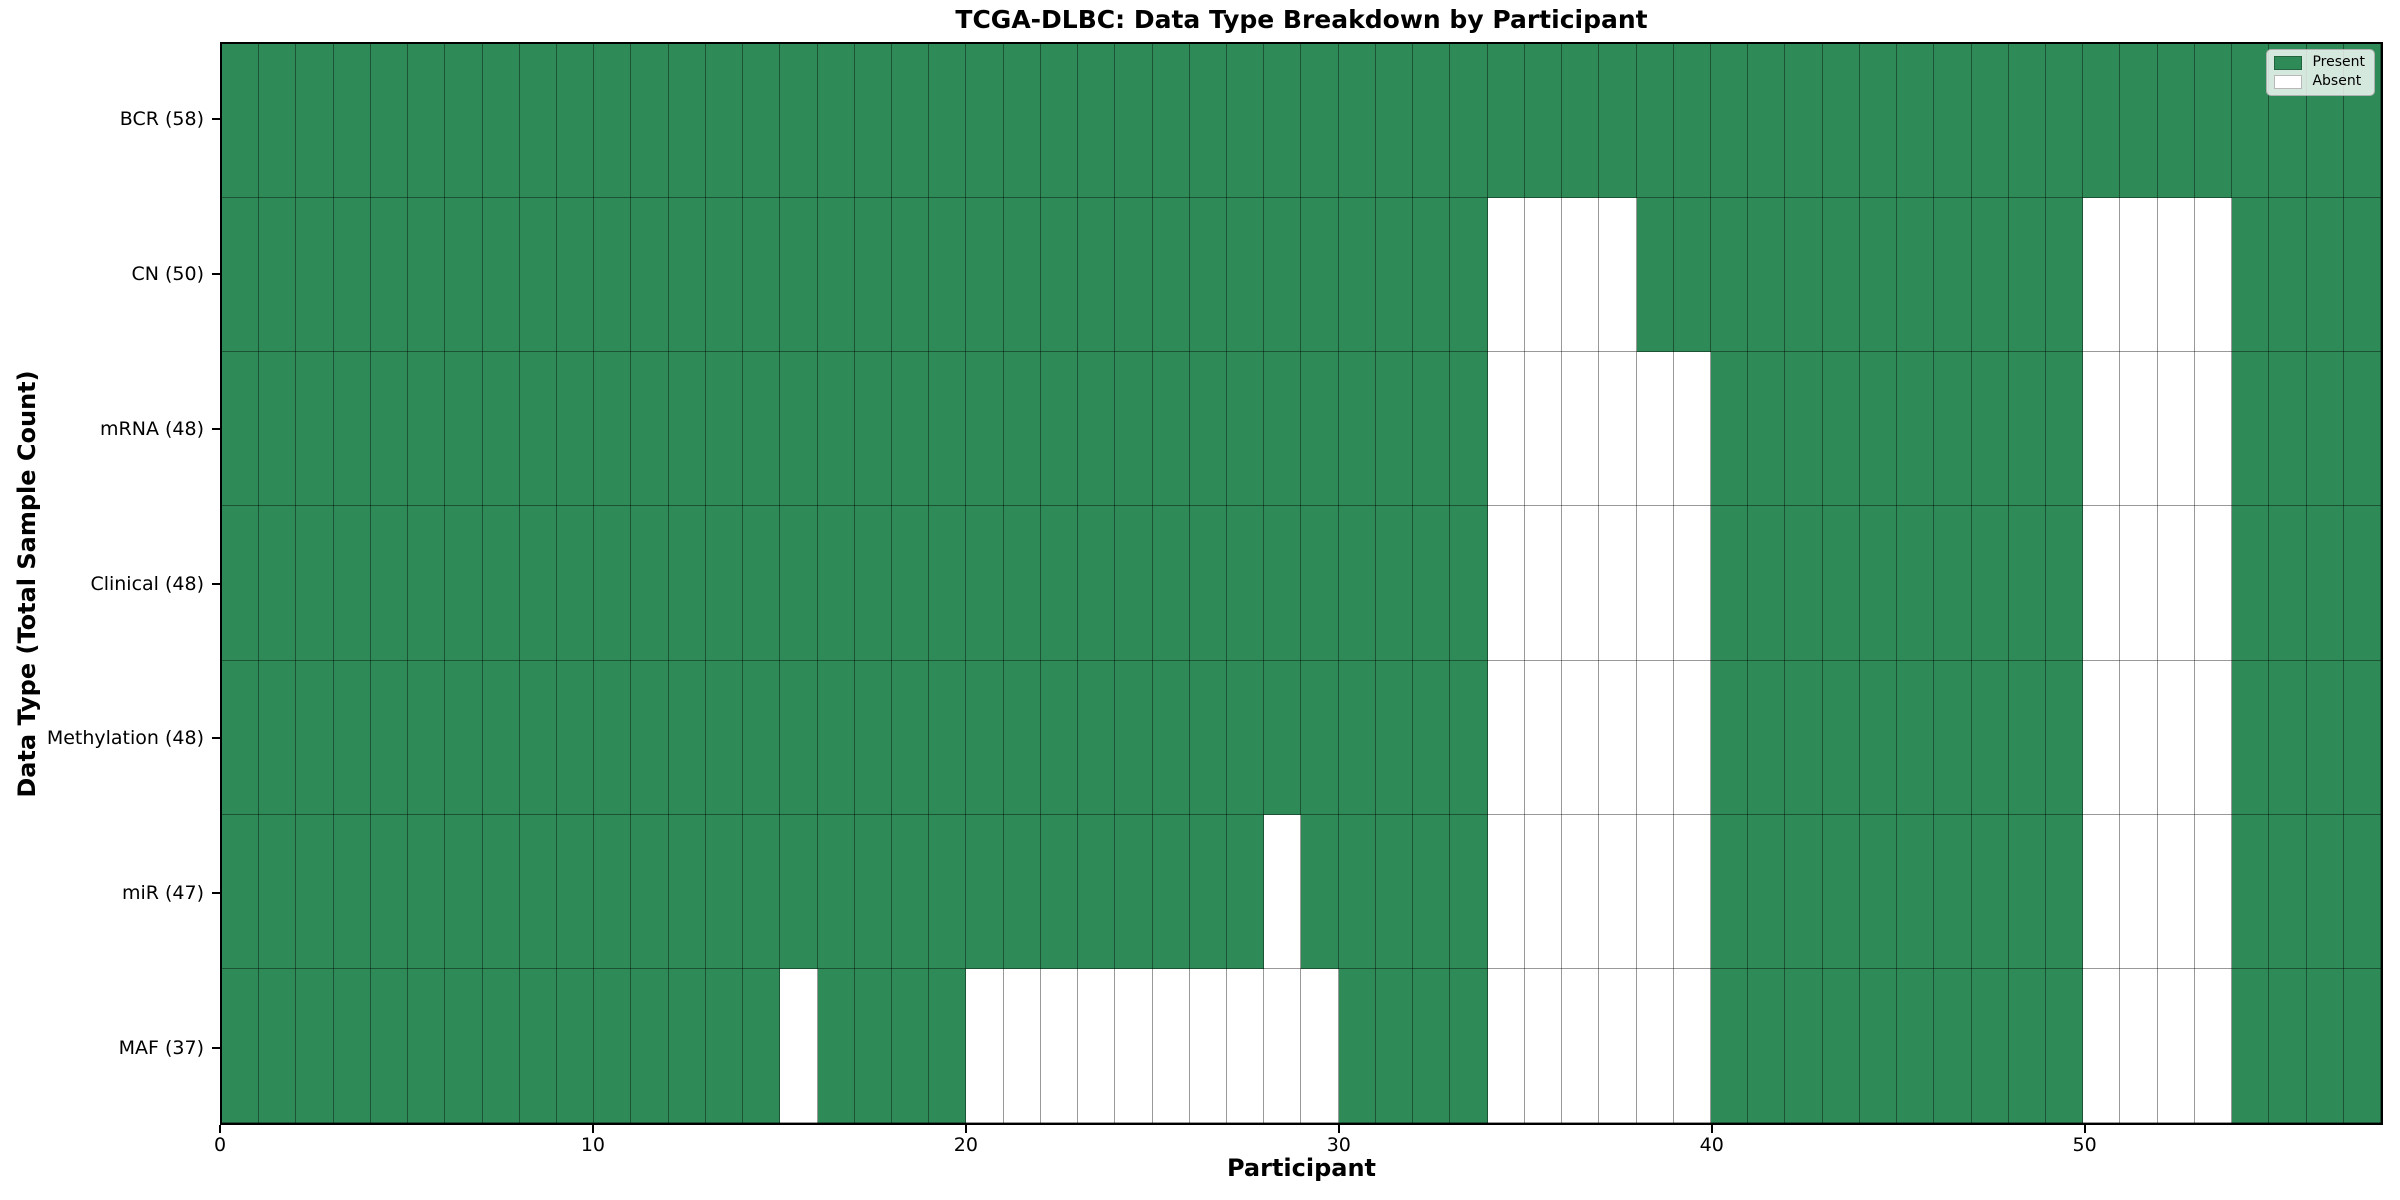 This screenshot has width=2400, height=1200. I want to click on x-tick-mark, so click(1338, 1129).